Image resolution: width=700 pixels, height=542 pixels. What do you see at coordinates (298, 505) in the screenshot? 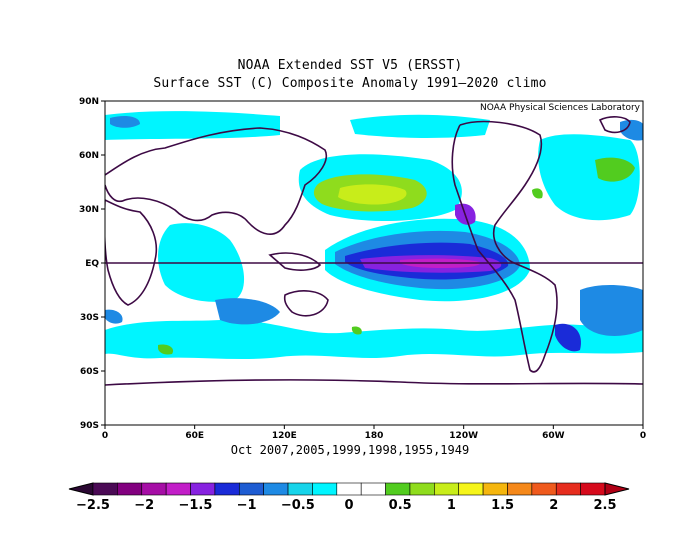
I see `colorbar-label: −0.5` at bounding box center [298, 505].